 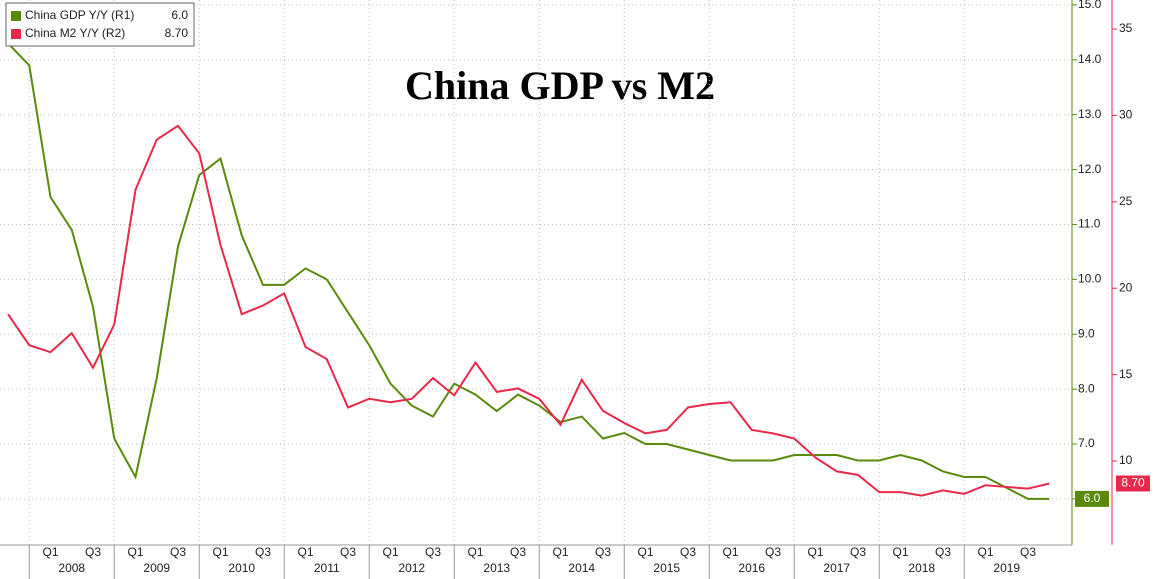 I want to click on y-tick-label: 8.0, so click(x=1086, y=388).